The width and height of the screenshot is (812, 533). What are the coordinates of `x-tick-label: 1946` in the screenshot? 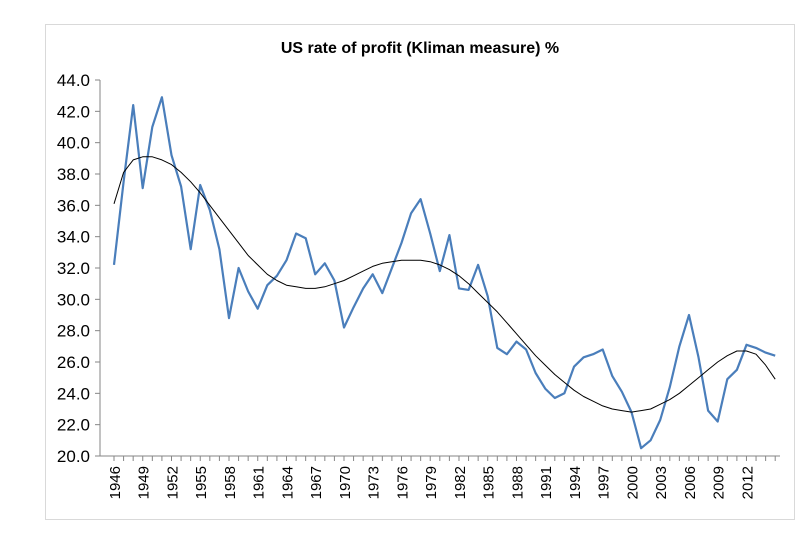 It's located at (115, 482).